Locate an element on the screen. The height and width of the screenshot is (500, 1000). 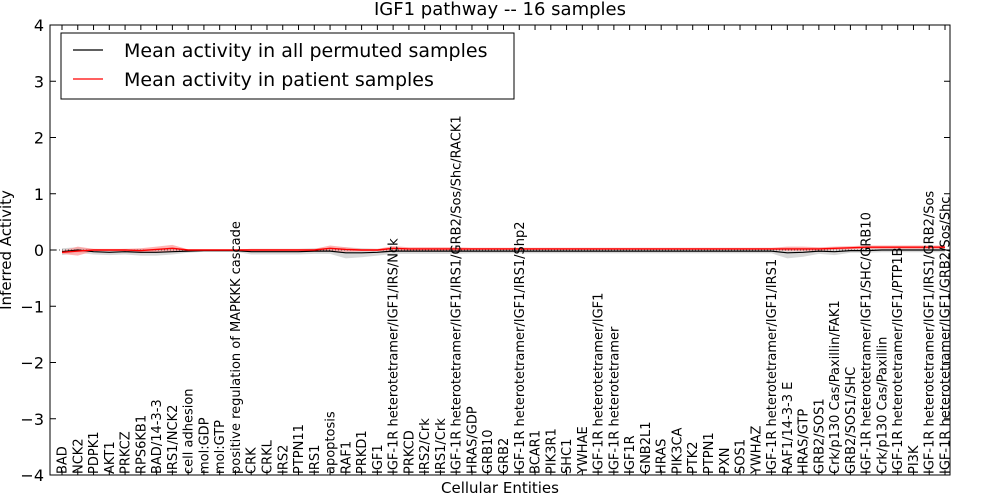
y-tick-label: 4 is located at coordinates (39, 25).